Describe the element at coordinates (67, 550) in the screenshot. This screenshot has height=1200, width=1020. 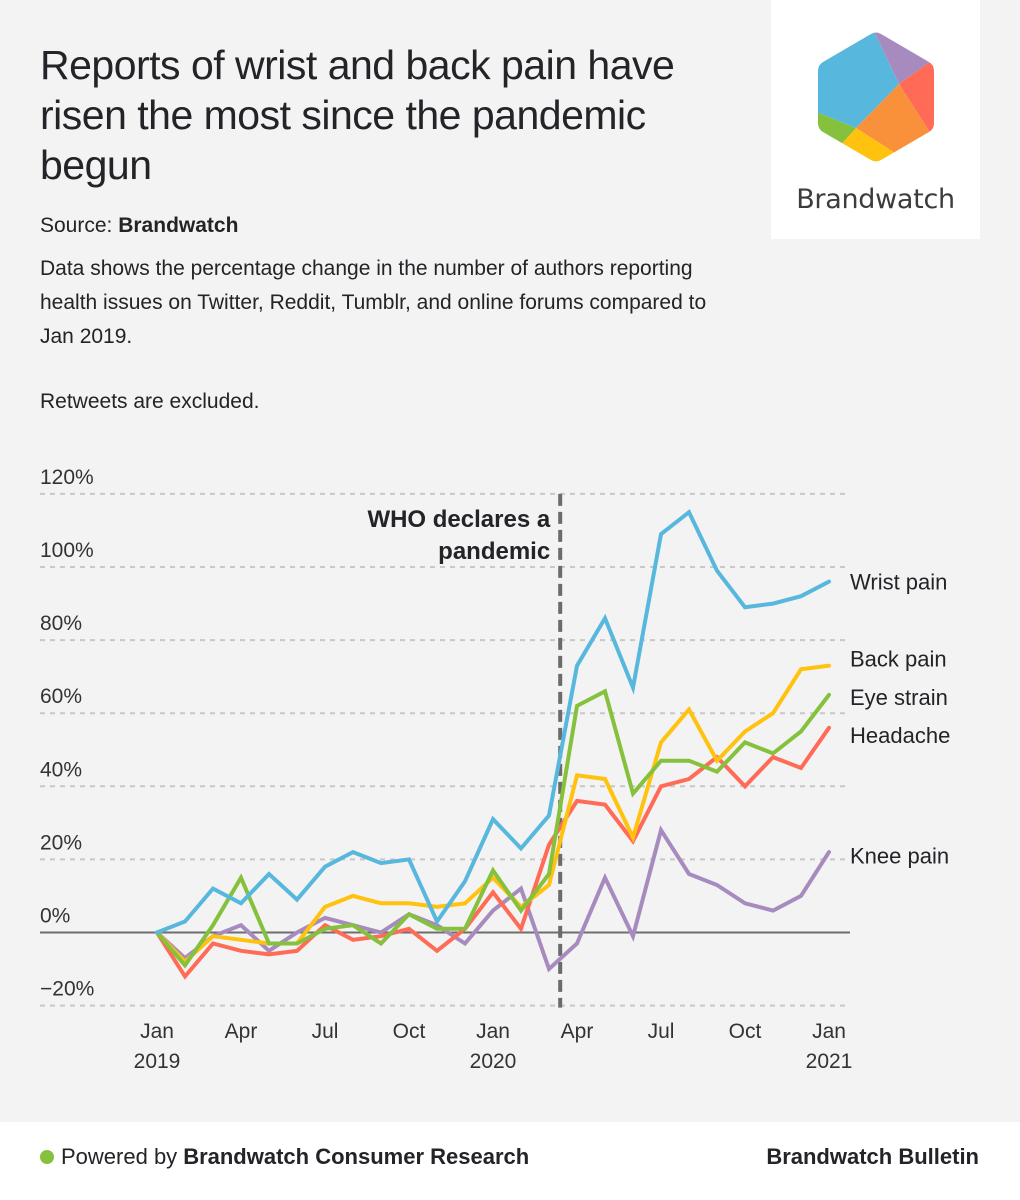
I see `y-tick-label: 100%` at that location.